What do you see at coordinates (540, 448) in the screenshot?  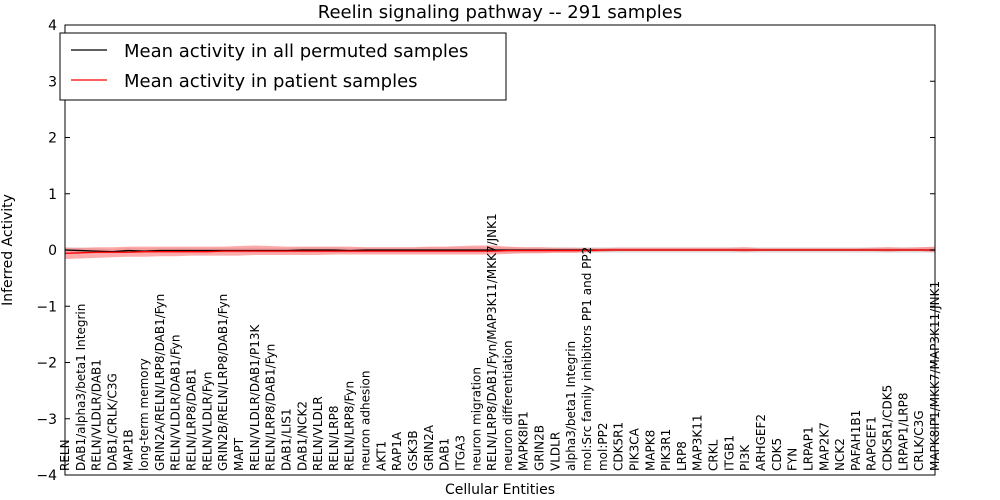 I see `x-tick-label: GRIN2B` at bounding box center [540, 448].